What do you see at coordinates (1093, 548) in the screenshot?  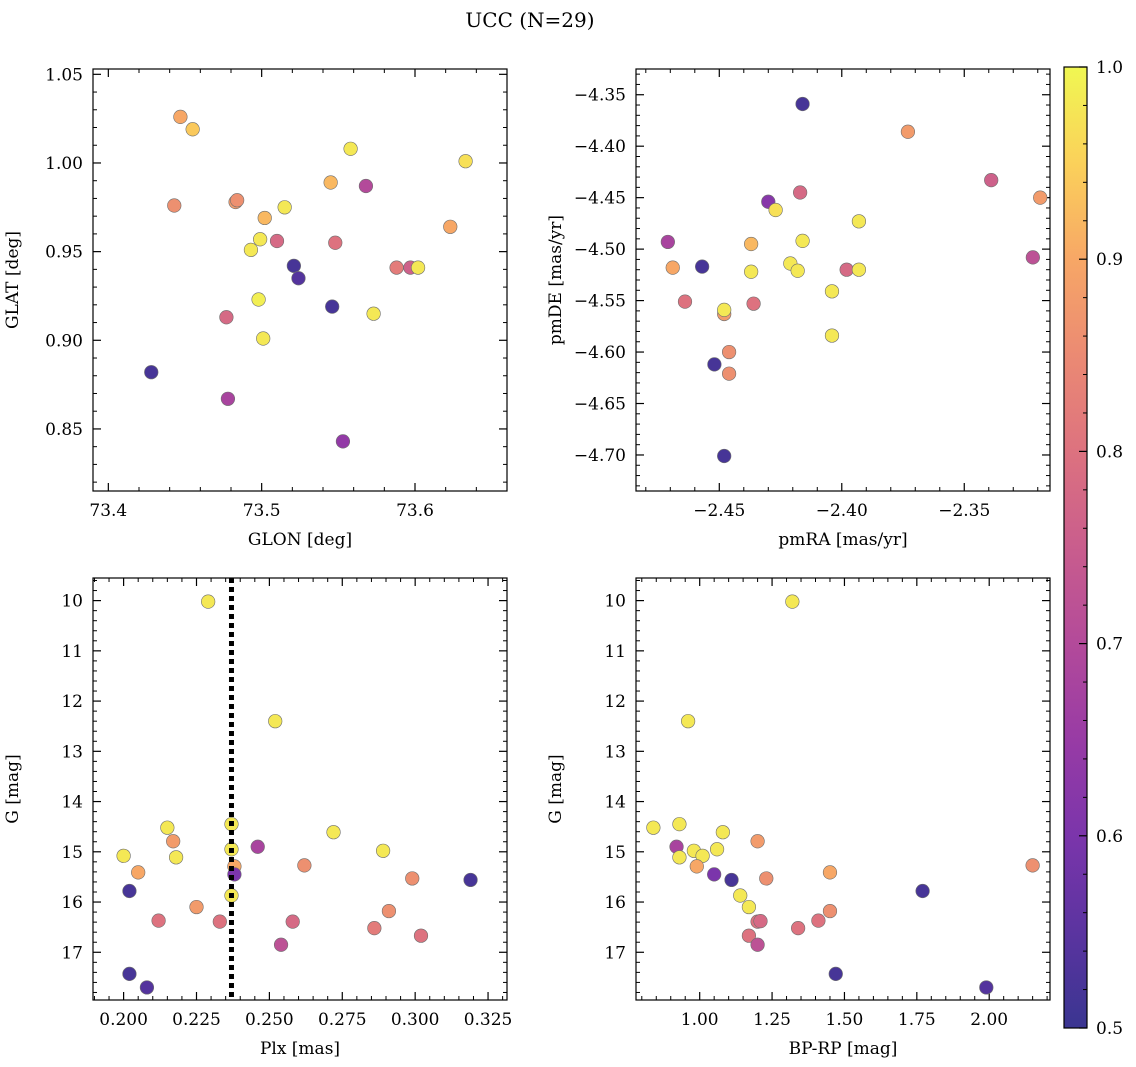 I see `colorbar: 0.5 0.6 0.7 0.8 0.9 1.0` at bounding box center [1093, 548].